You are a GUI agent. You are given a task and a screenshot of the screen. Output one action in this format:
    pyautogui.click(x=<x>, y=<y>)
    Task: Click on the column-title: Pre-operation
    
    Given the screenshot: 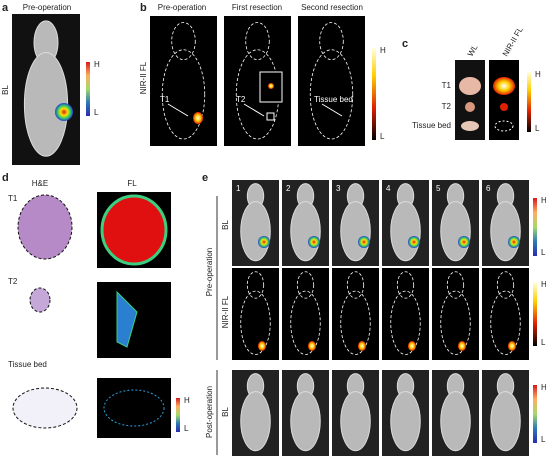 What is the action you would take?
    pyautogui.click(x=47, y=7)
    